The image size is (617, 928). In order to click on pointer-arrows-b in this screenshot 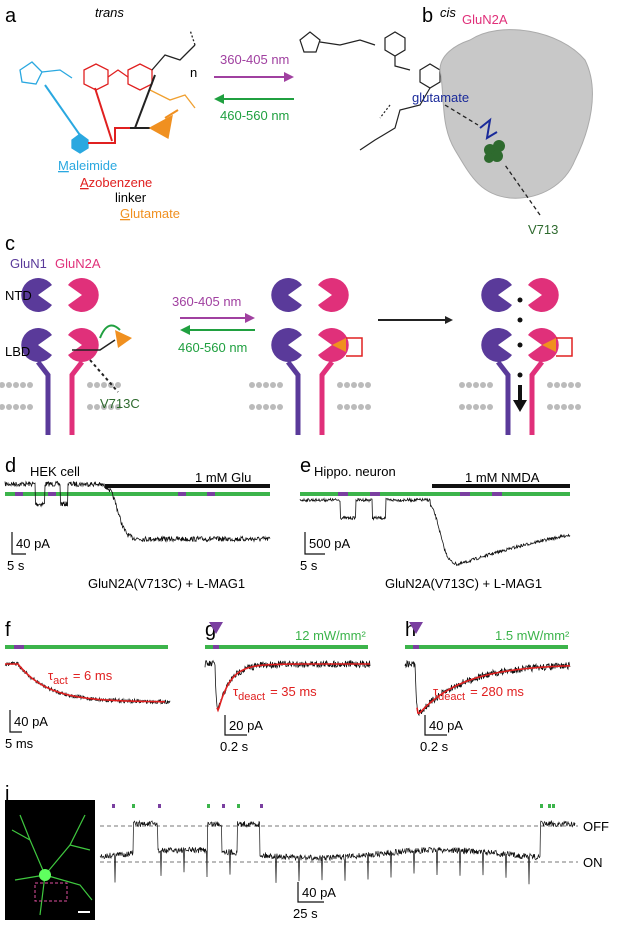, I will do `click(492, 160)`.